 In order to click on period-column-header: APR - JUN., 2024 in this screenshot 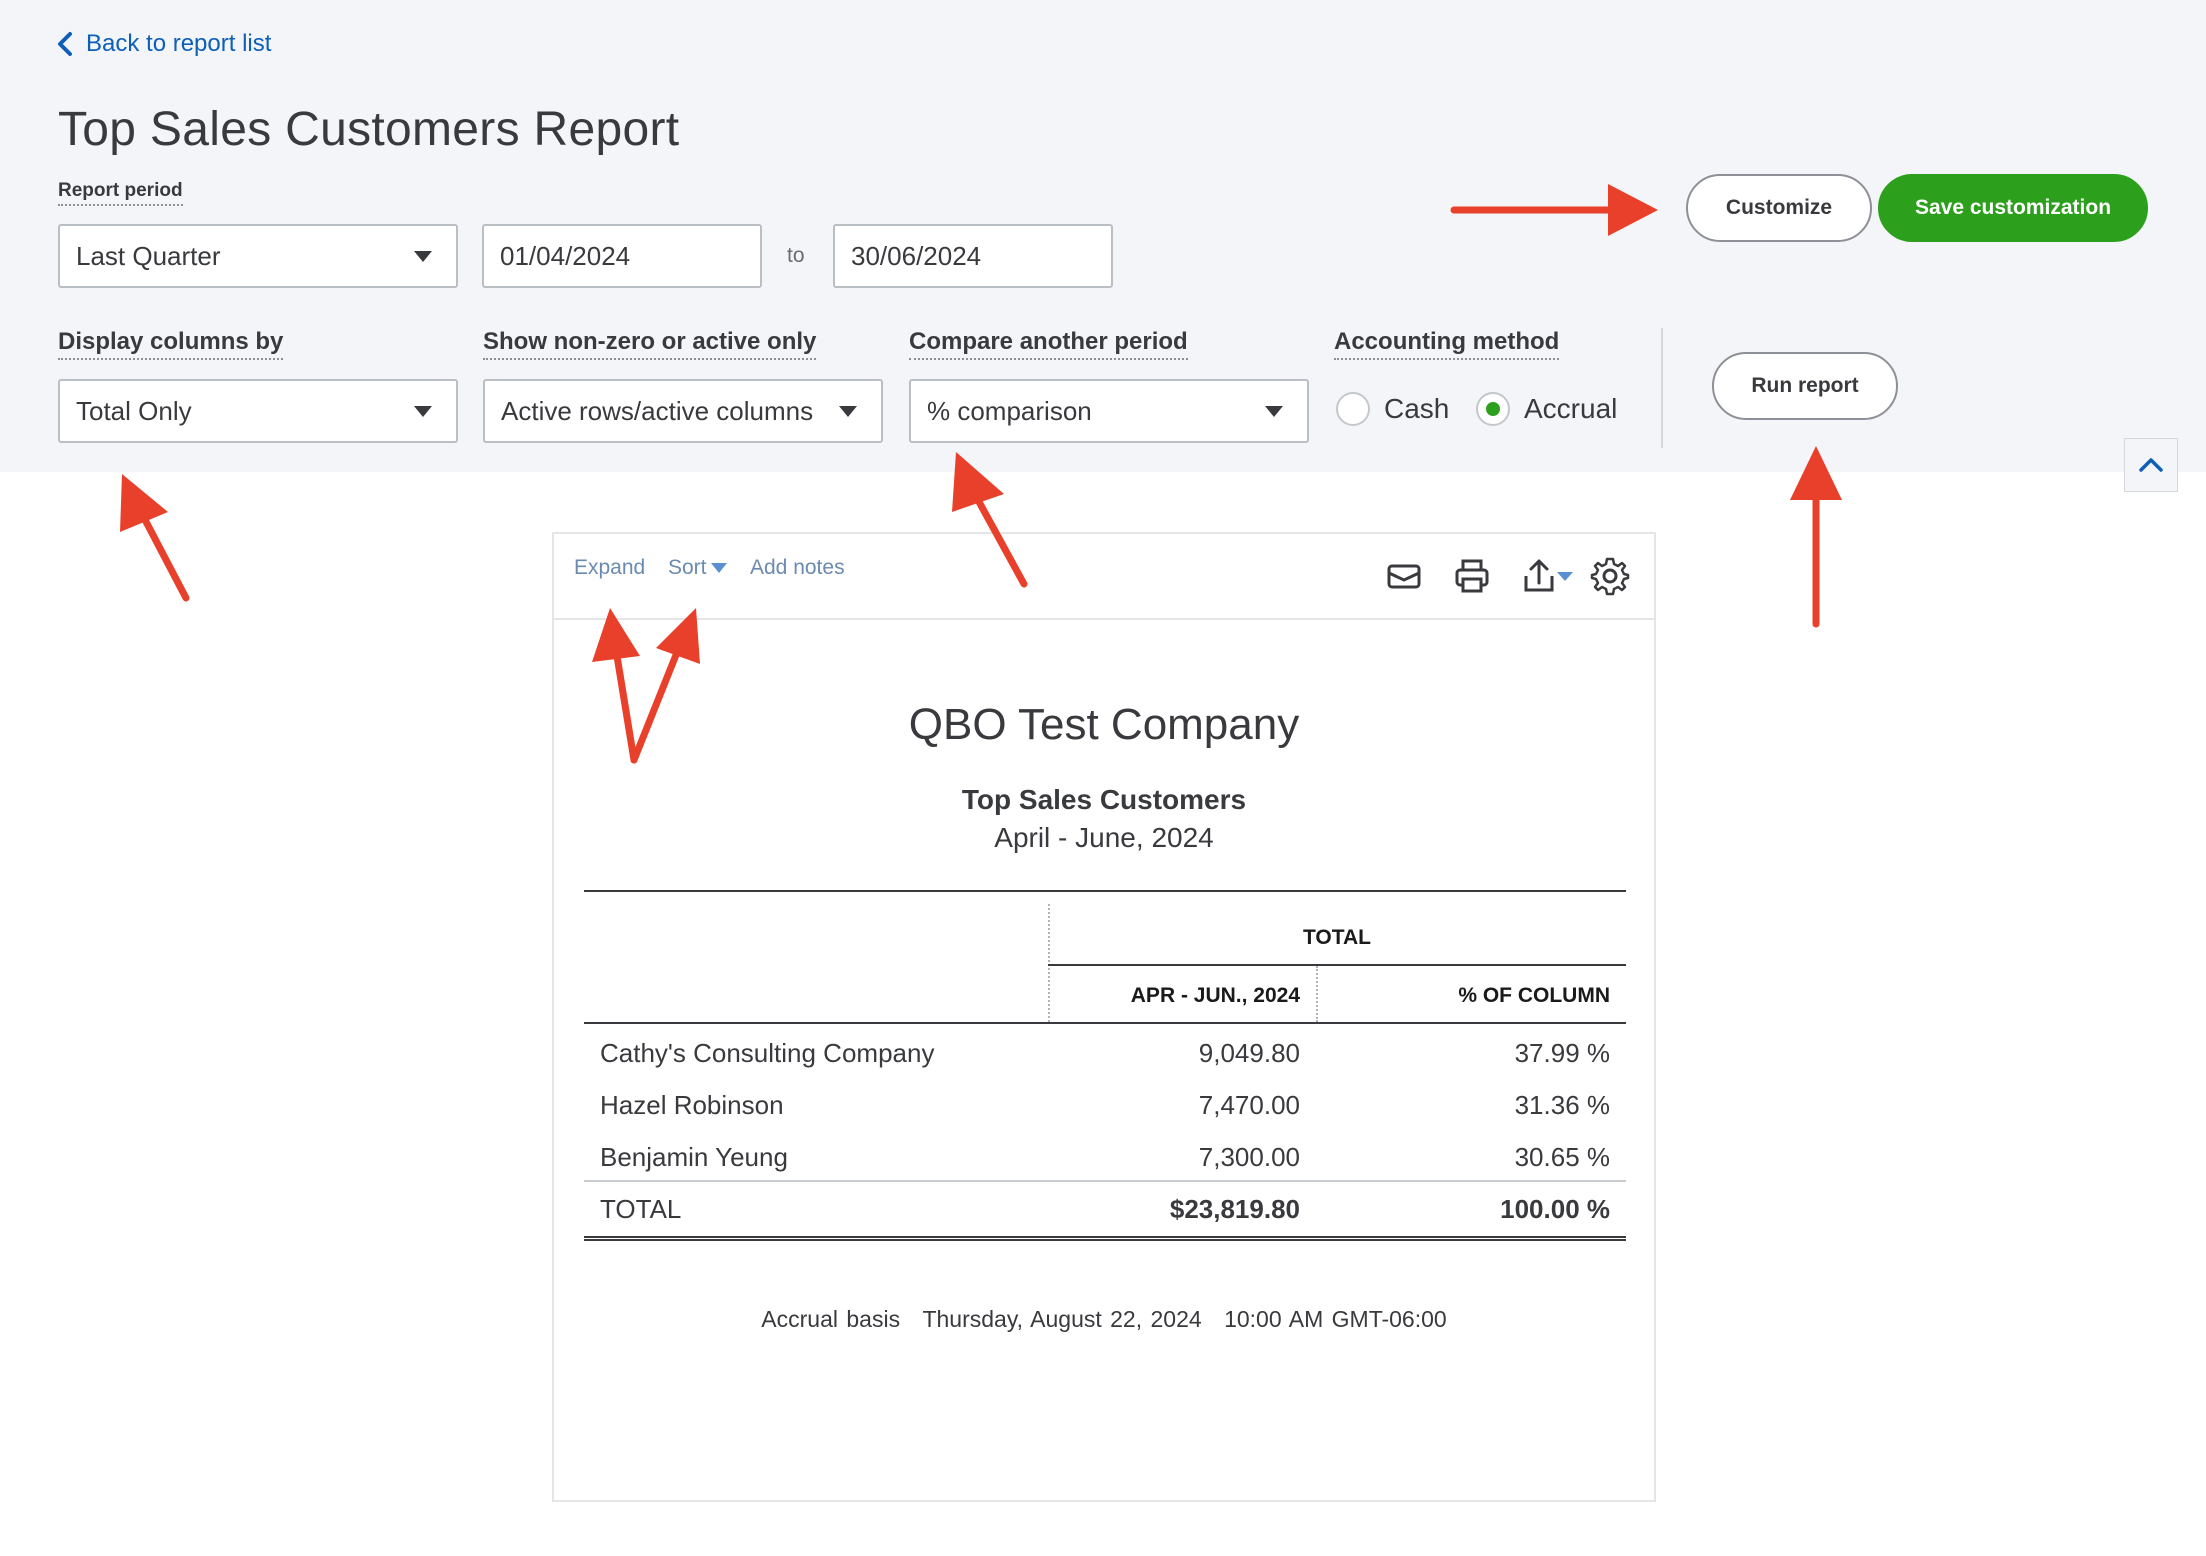, I will do `click(1215, 995)`.